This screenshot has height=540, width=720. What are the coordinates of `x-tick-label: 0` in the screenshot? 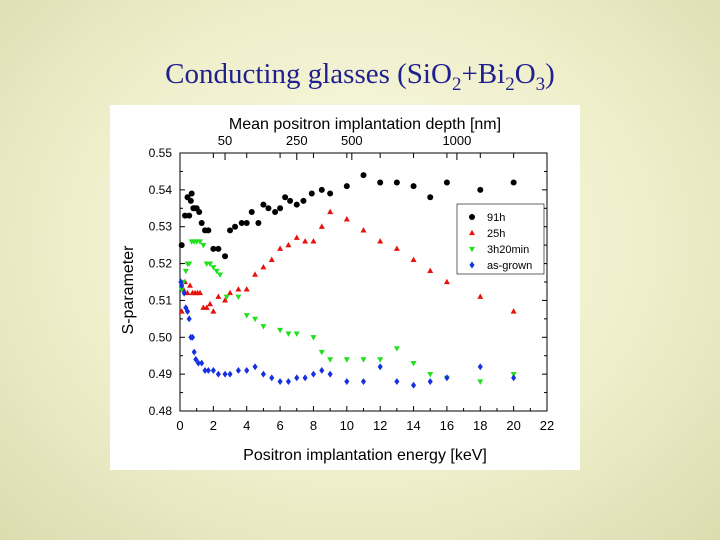 It's located at (179, 425).